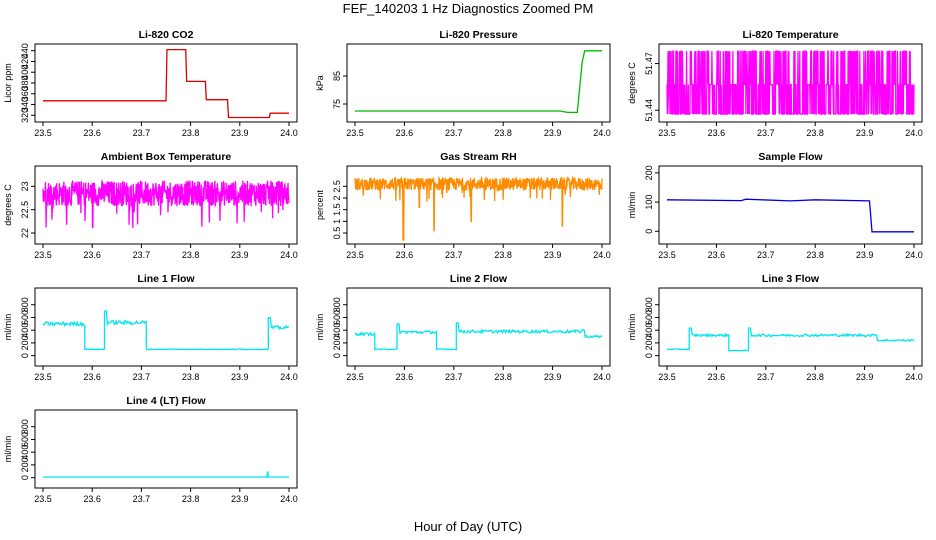  I want to click on panel-title: Line 1 Flow, so click(166, 279).